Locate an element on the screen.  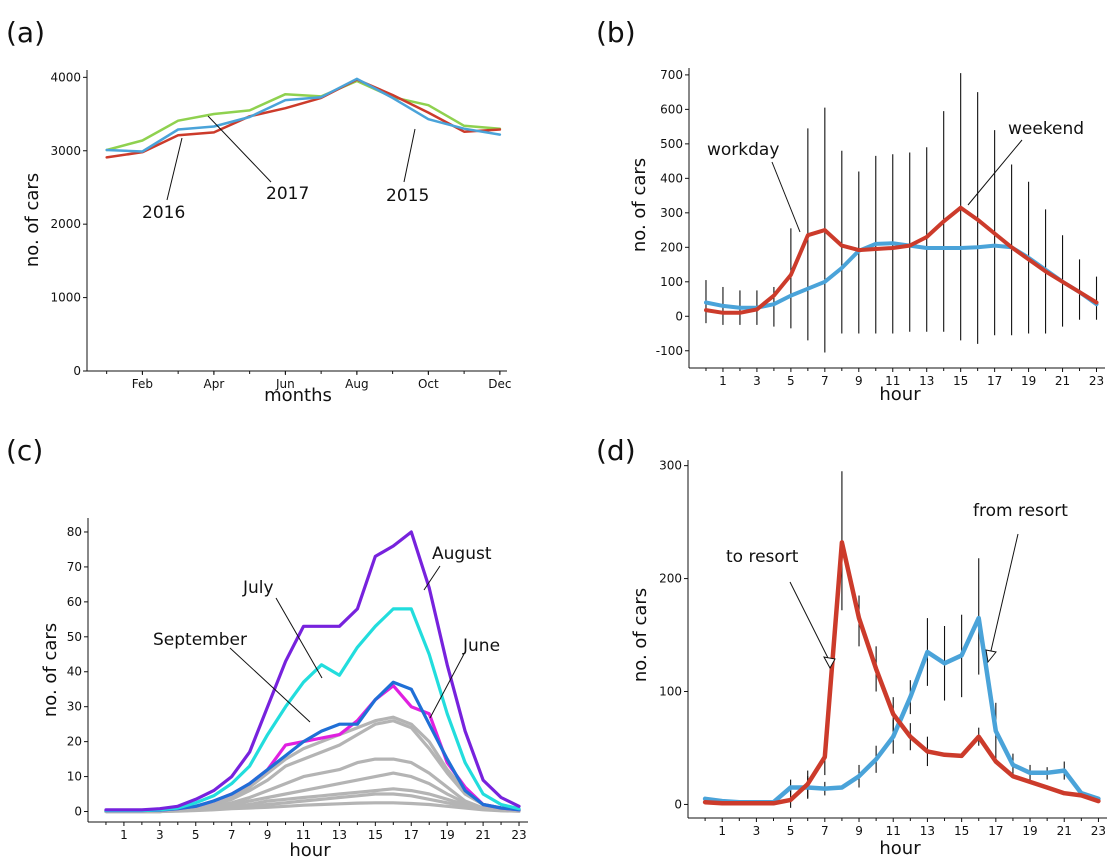
y-tick-label: 40 is located at coordinates (74, 672).